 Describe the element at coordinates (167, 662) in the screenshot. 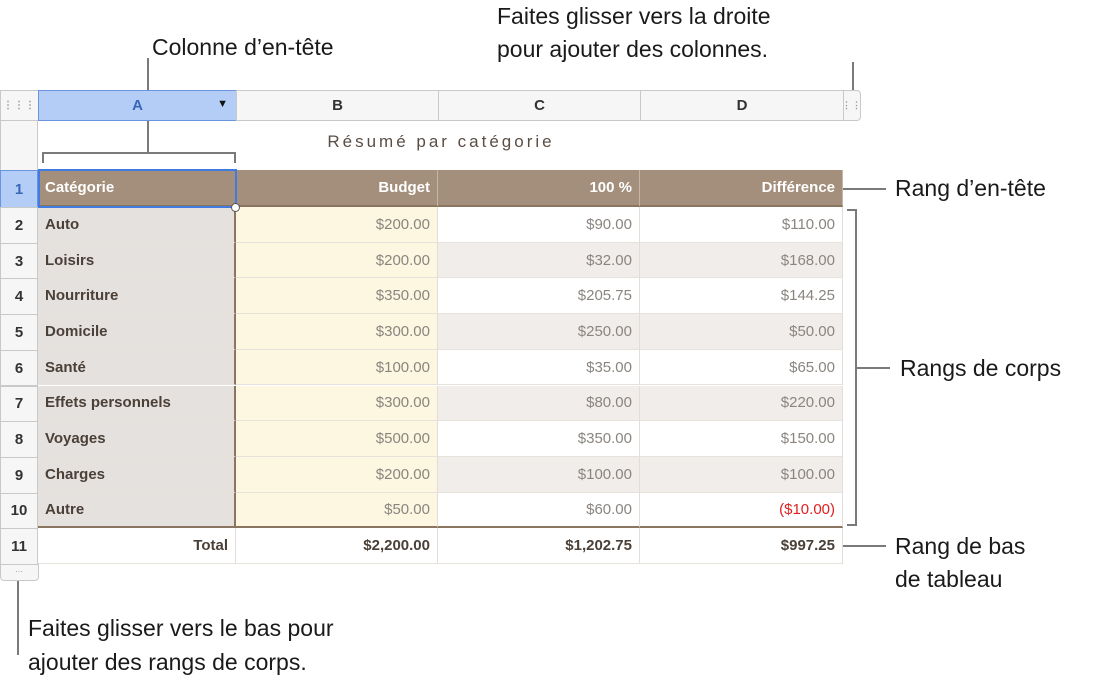

I see `annotation-add-rows-2: ajouter des rangs de corps.` at that location.